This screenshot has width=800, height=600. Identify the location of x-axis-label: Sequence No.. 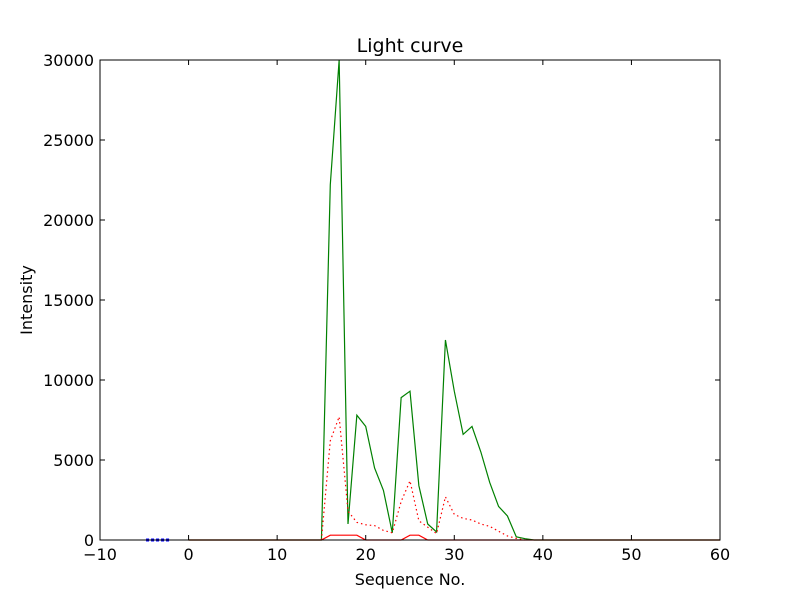
(410, 579).